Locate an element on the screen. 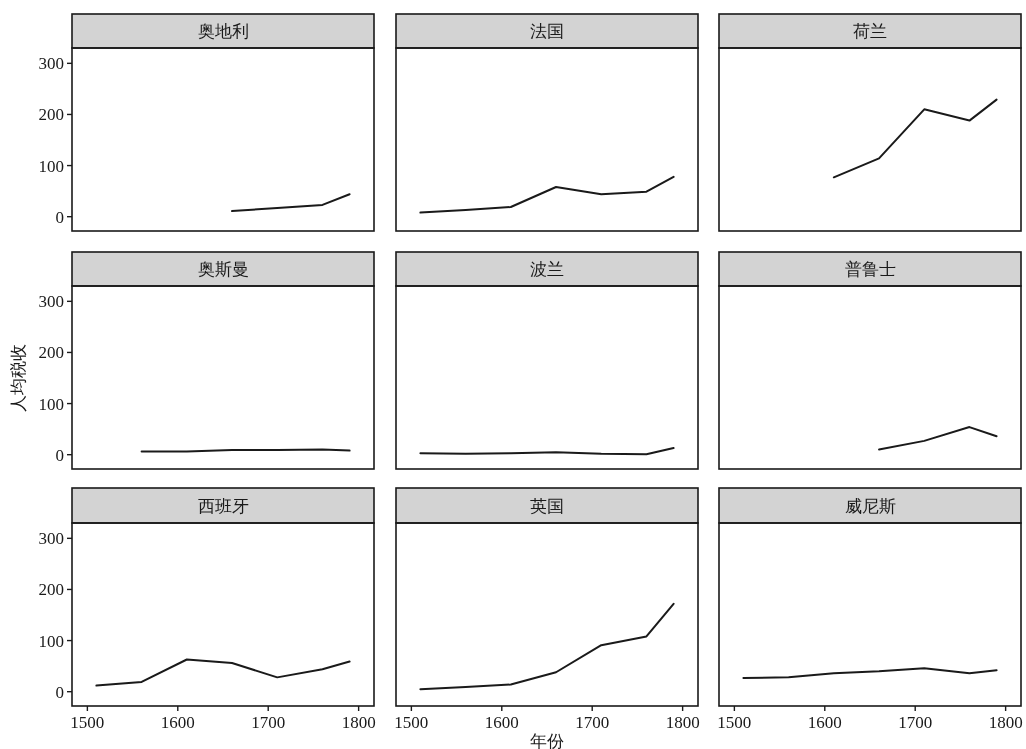 The width and height of the screenshot is (1026, 749). chart-title: 荷兰 is located at coordinates (870, 31).